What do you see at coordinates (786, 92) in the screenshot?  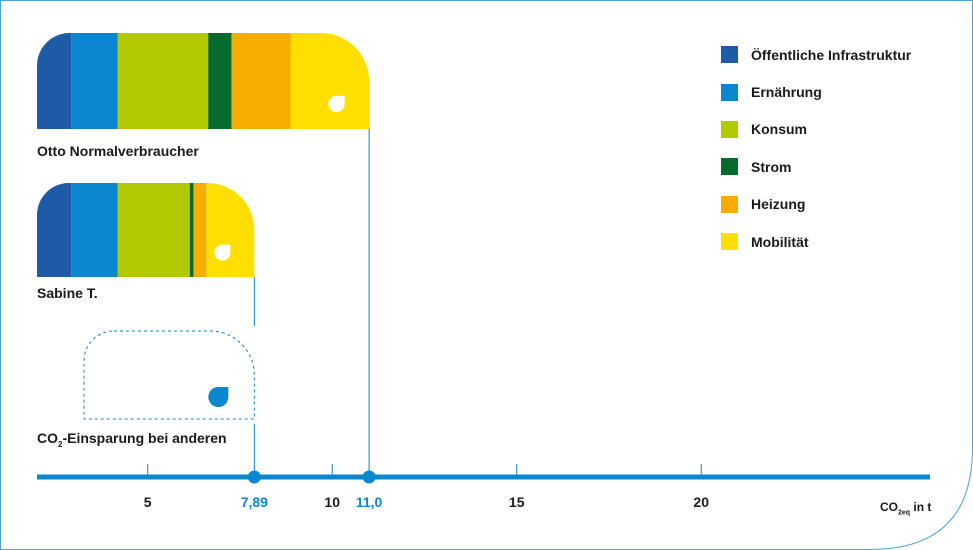 I see `legend-label: Ernährung` at bounding box center [786, 92].